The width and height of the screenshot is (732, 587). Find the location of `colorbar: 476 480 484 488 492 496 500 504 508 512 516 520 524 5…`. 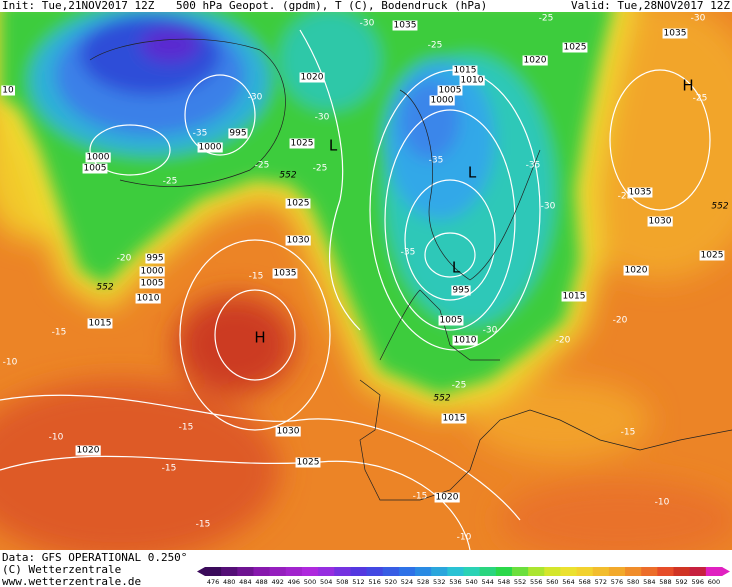

colorbar: 476 480 484 488 492 496 500 504 508 512 516 520 524 5… is located at coordinates (463, 576).